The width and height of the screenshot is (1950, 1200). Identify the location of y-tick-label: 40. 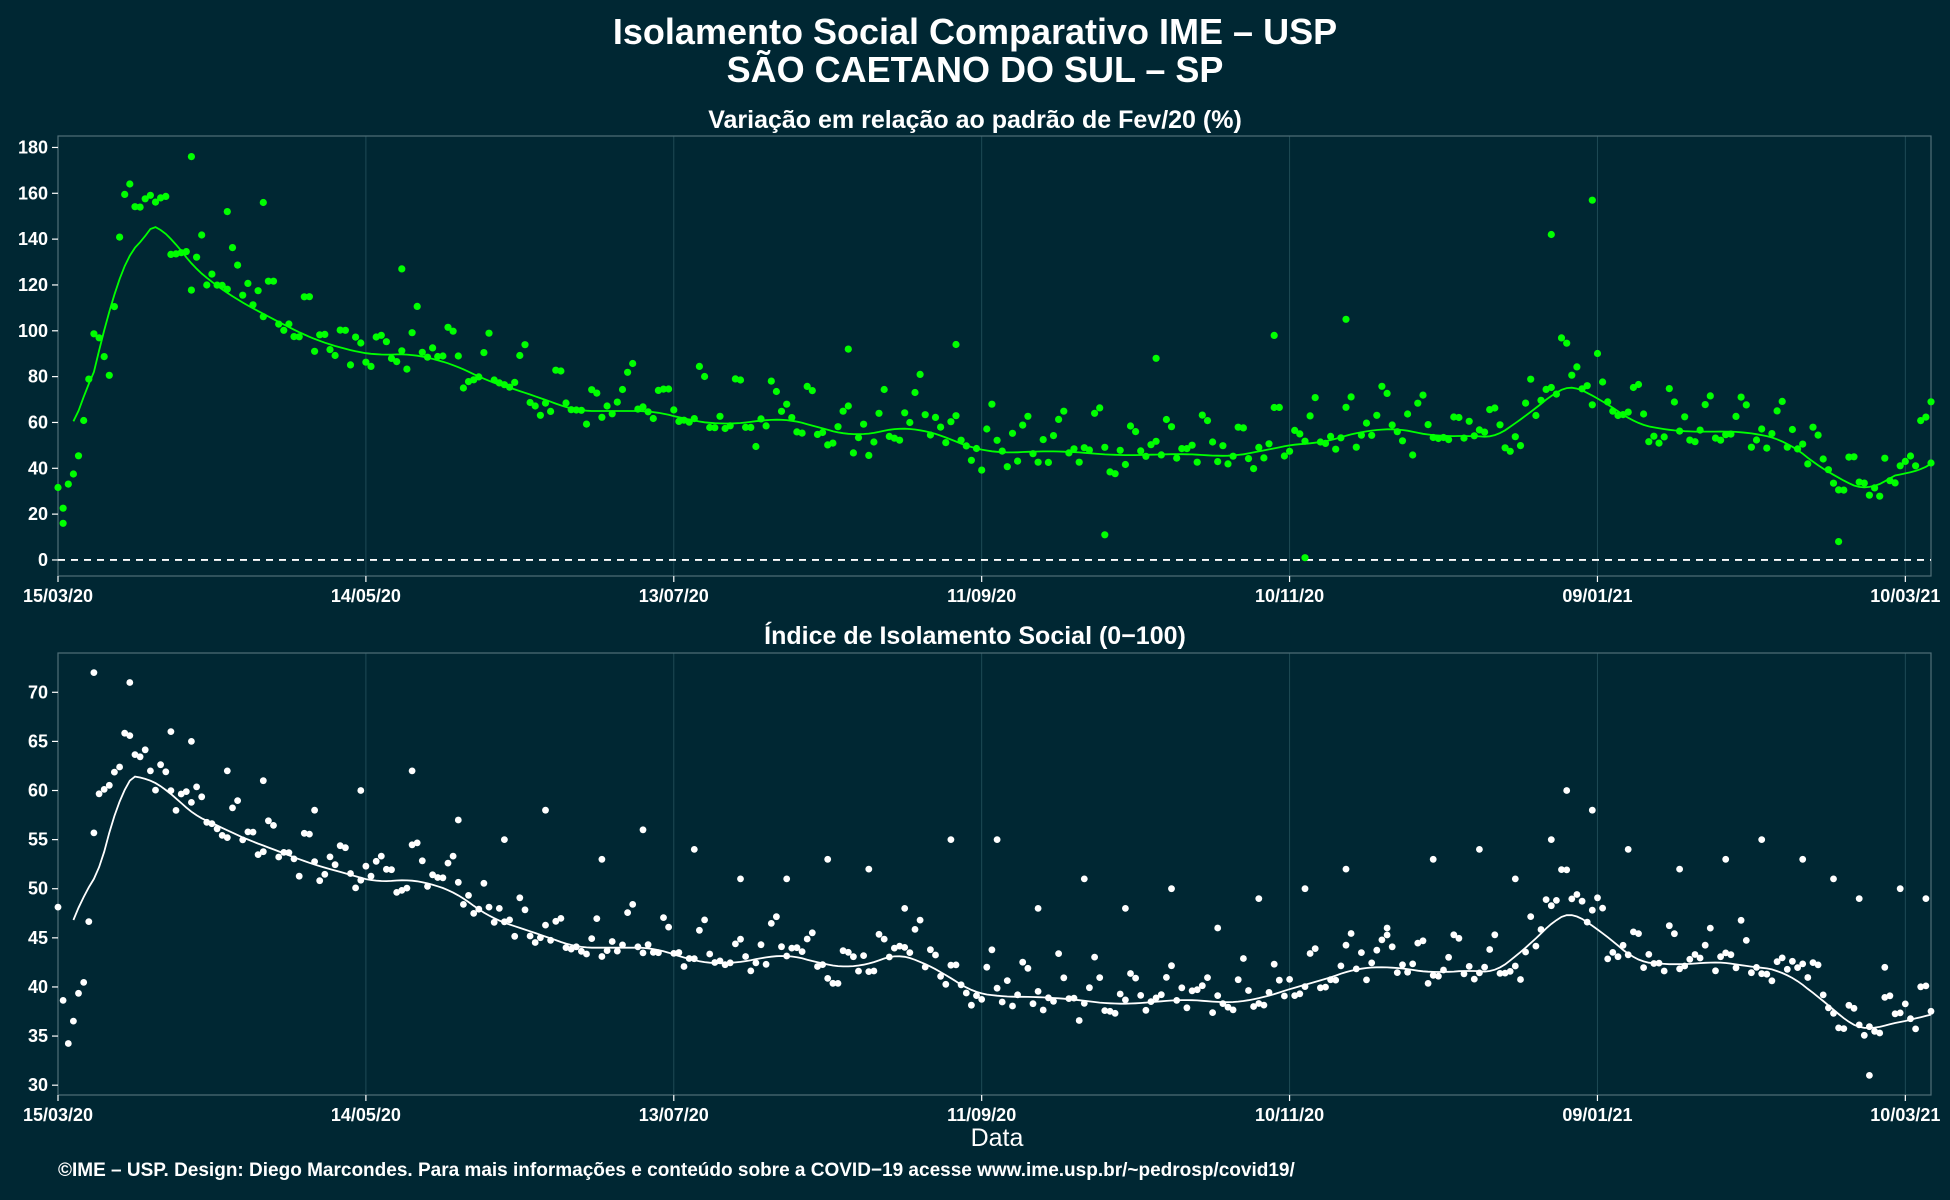
(38, 468).